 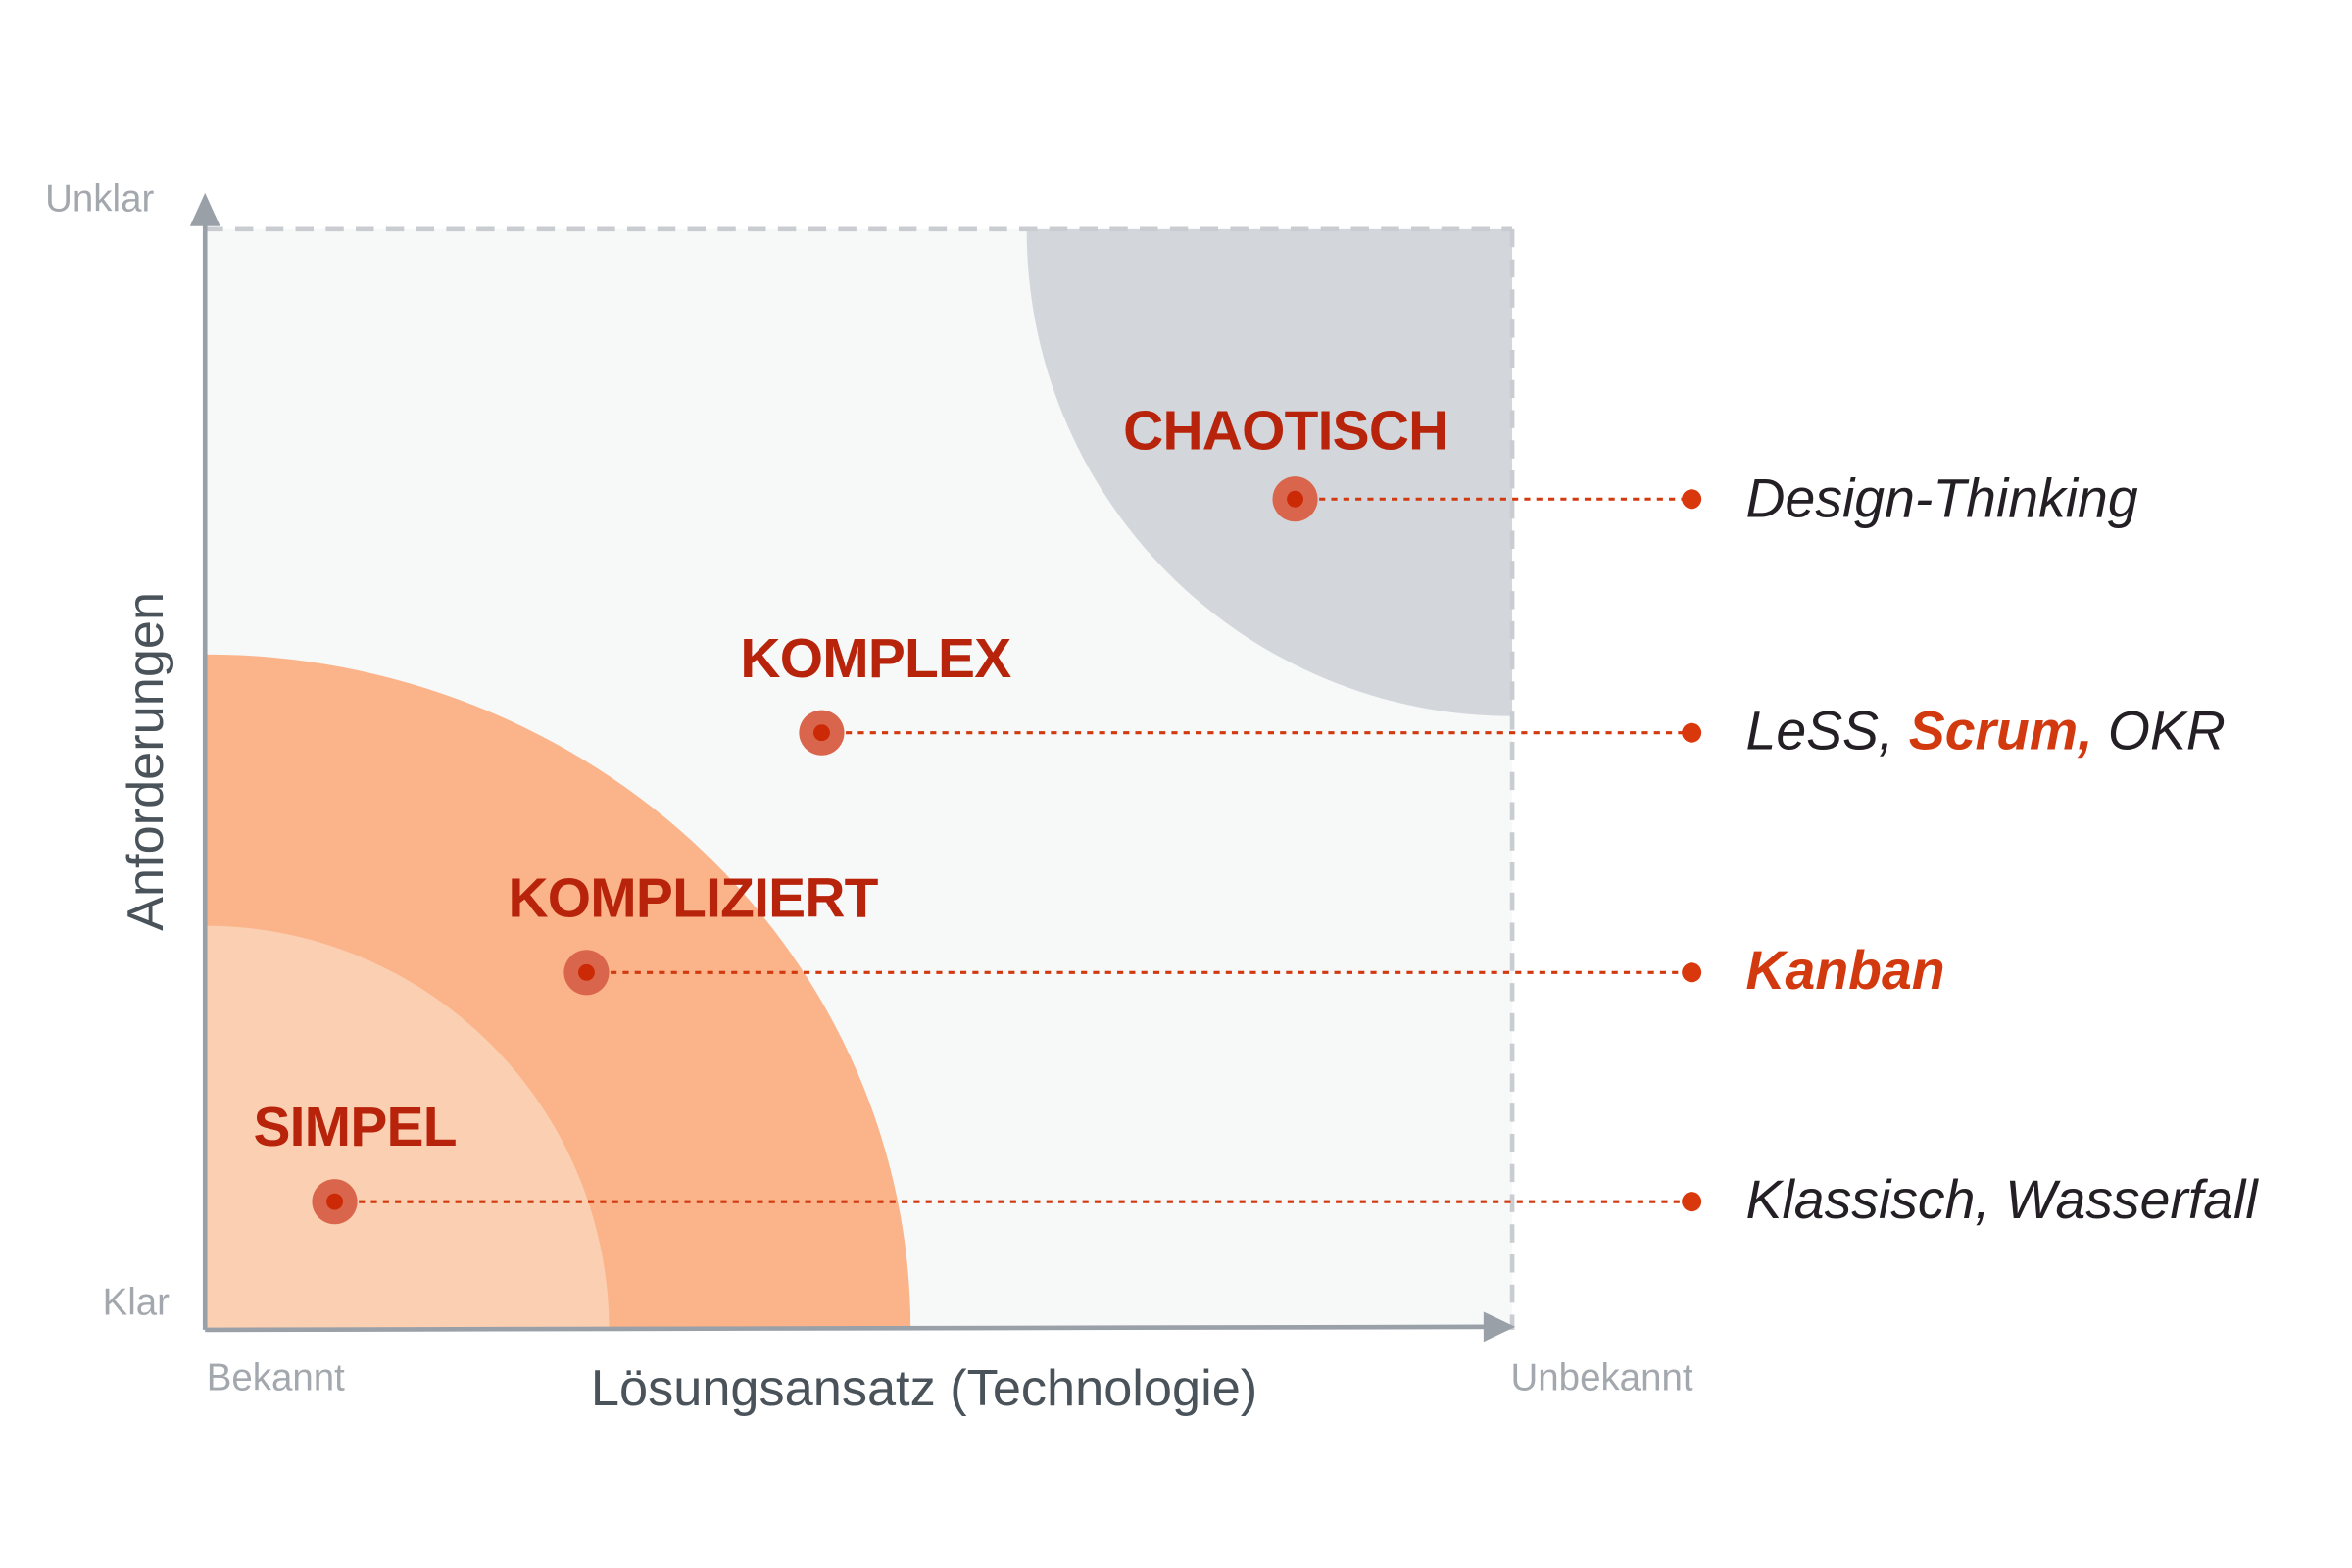 What do you see at coordinates (1986, 731) in the screenshot?
I see `method-label-complex: LeSS, Scrum, OKR` at bounding box center [1986, 731].